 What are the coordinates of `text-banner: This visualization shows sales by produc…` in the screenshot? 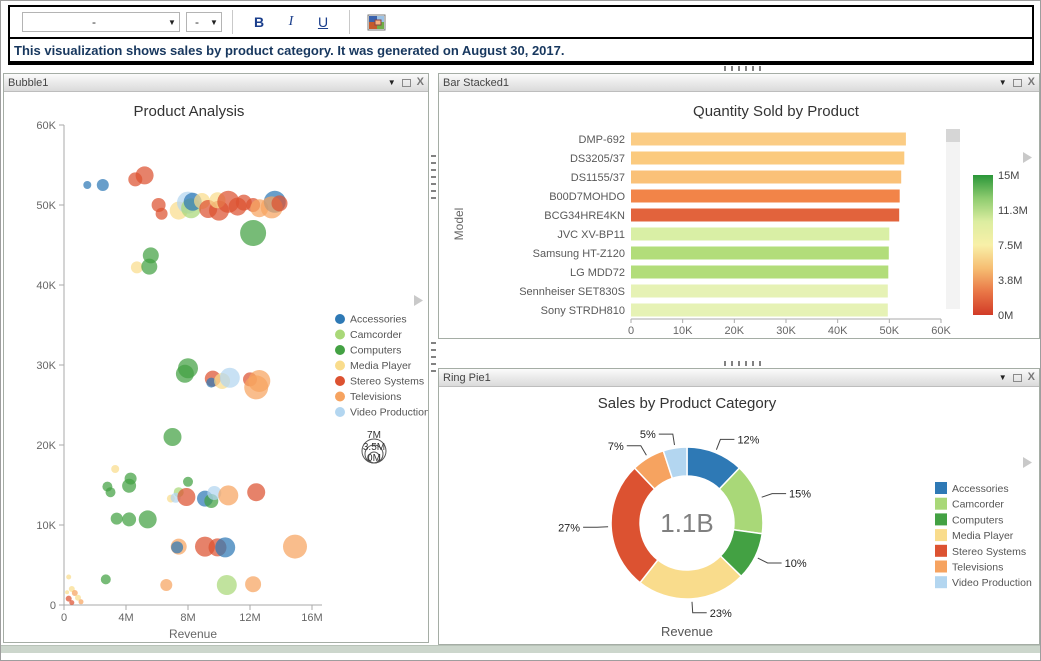 It's located at (521, 51).